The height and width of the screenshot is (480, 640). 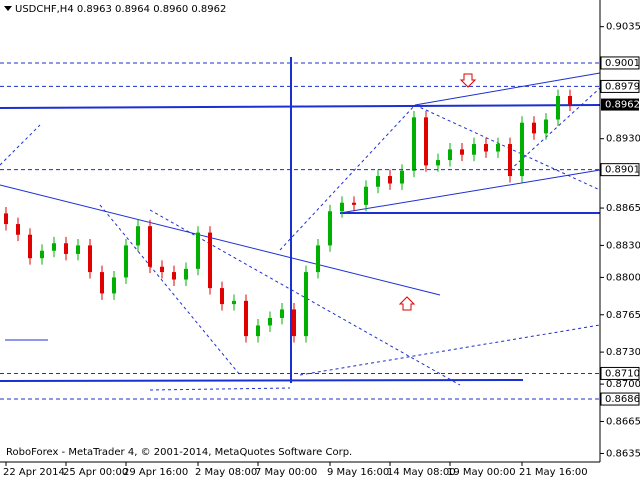 What do you see at coordinates (468, 80) in the screenshot?
I see `arrow-down` at bounding box center [468, 80].